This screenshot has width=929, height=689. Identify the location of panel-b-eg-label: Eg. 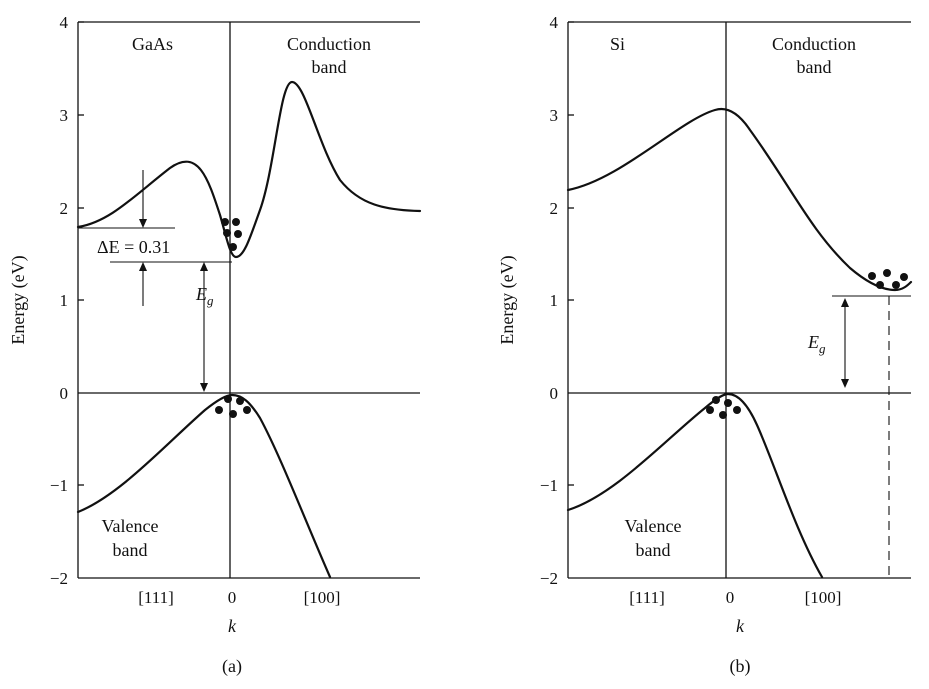
(816, 344).